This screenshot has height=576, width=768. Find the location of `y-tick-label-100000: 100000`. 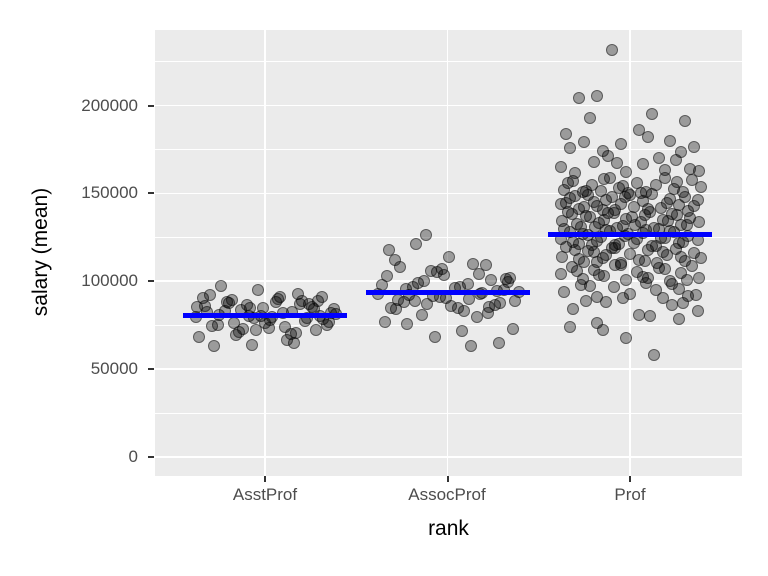

y-tick-label-100000: 100000 is located at coordinates (109, 280).